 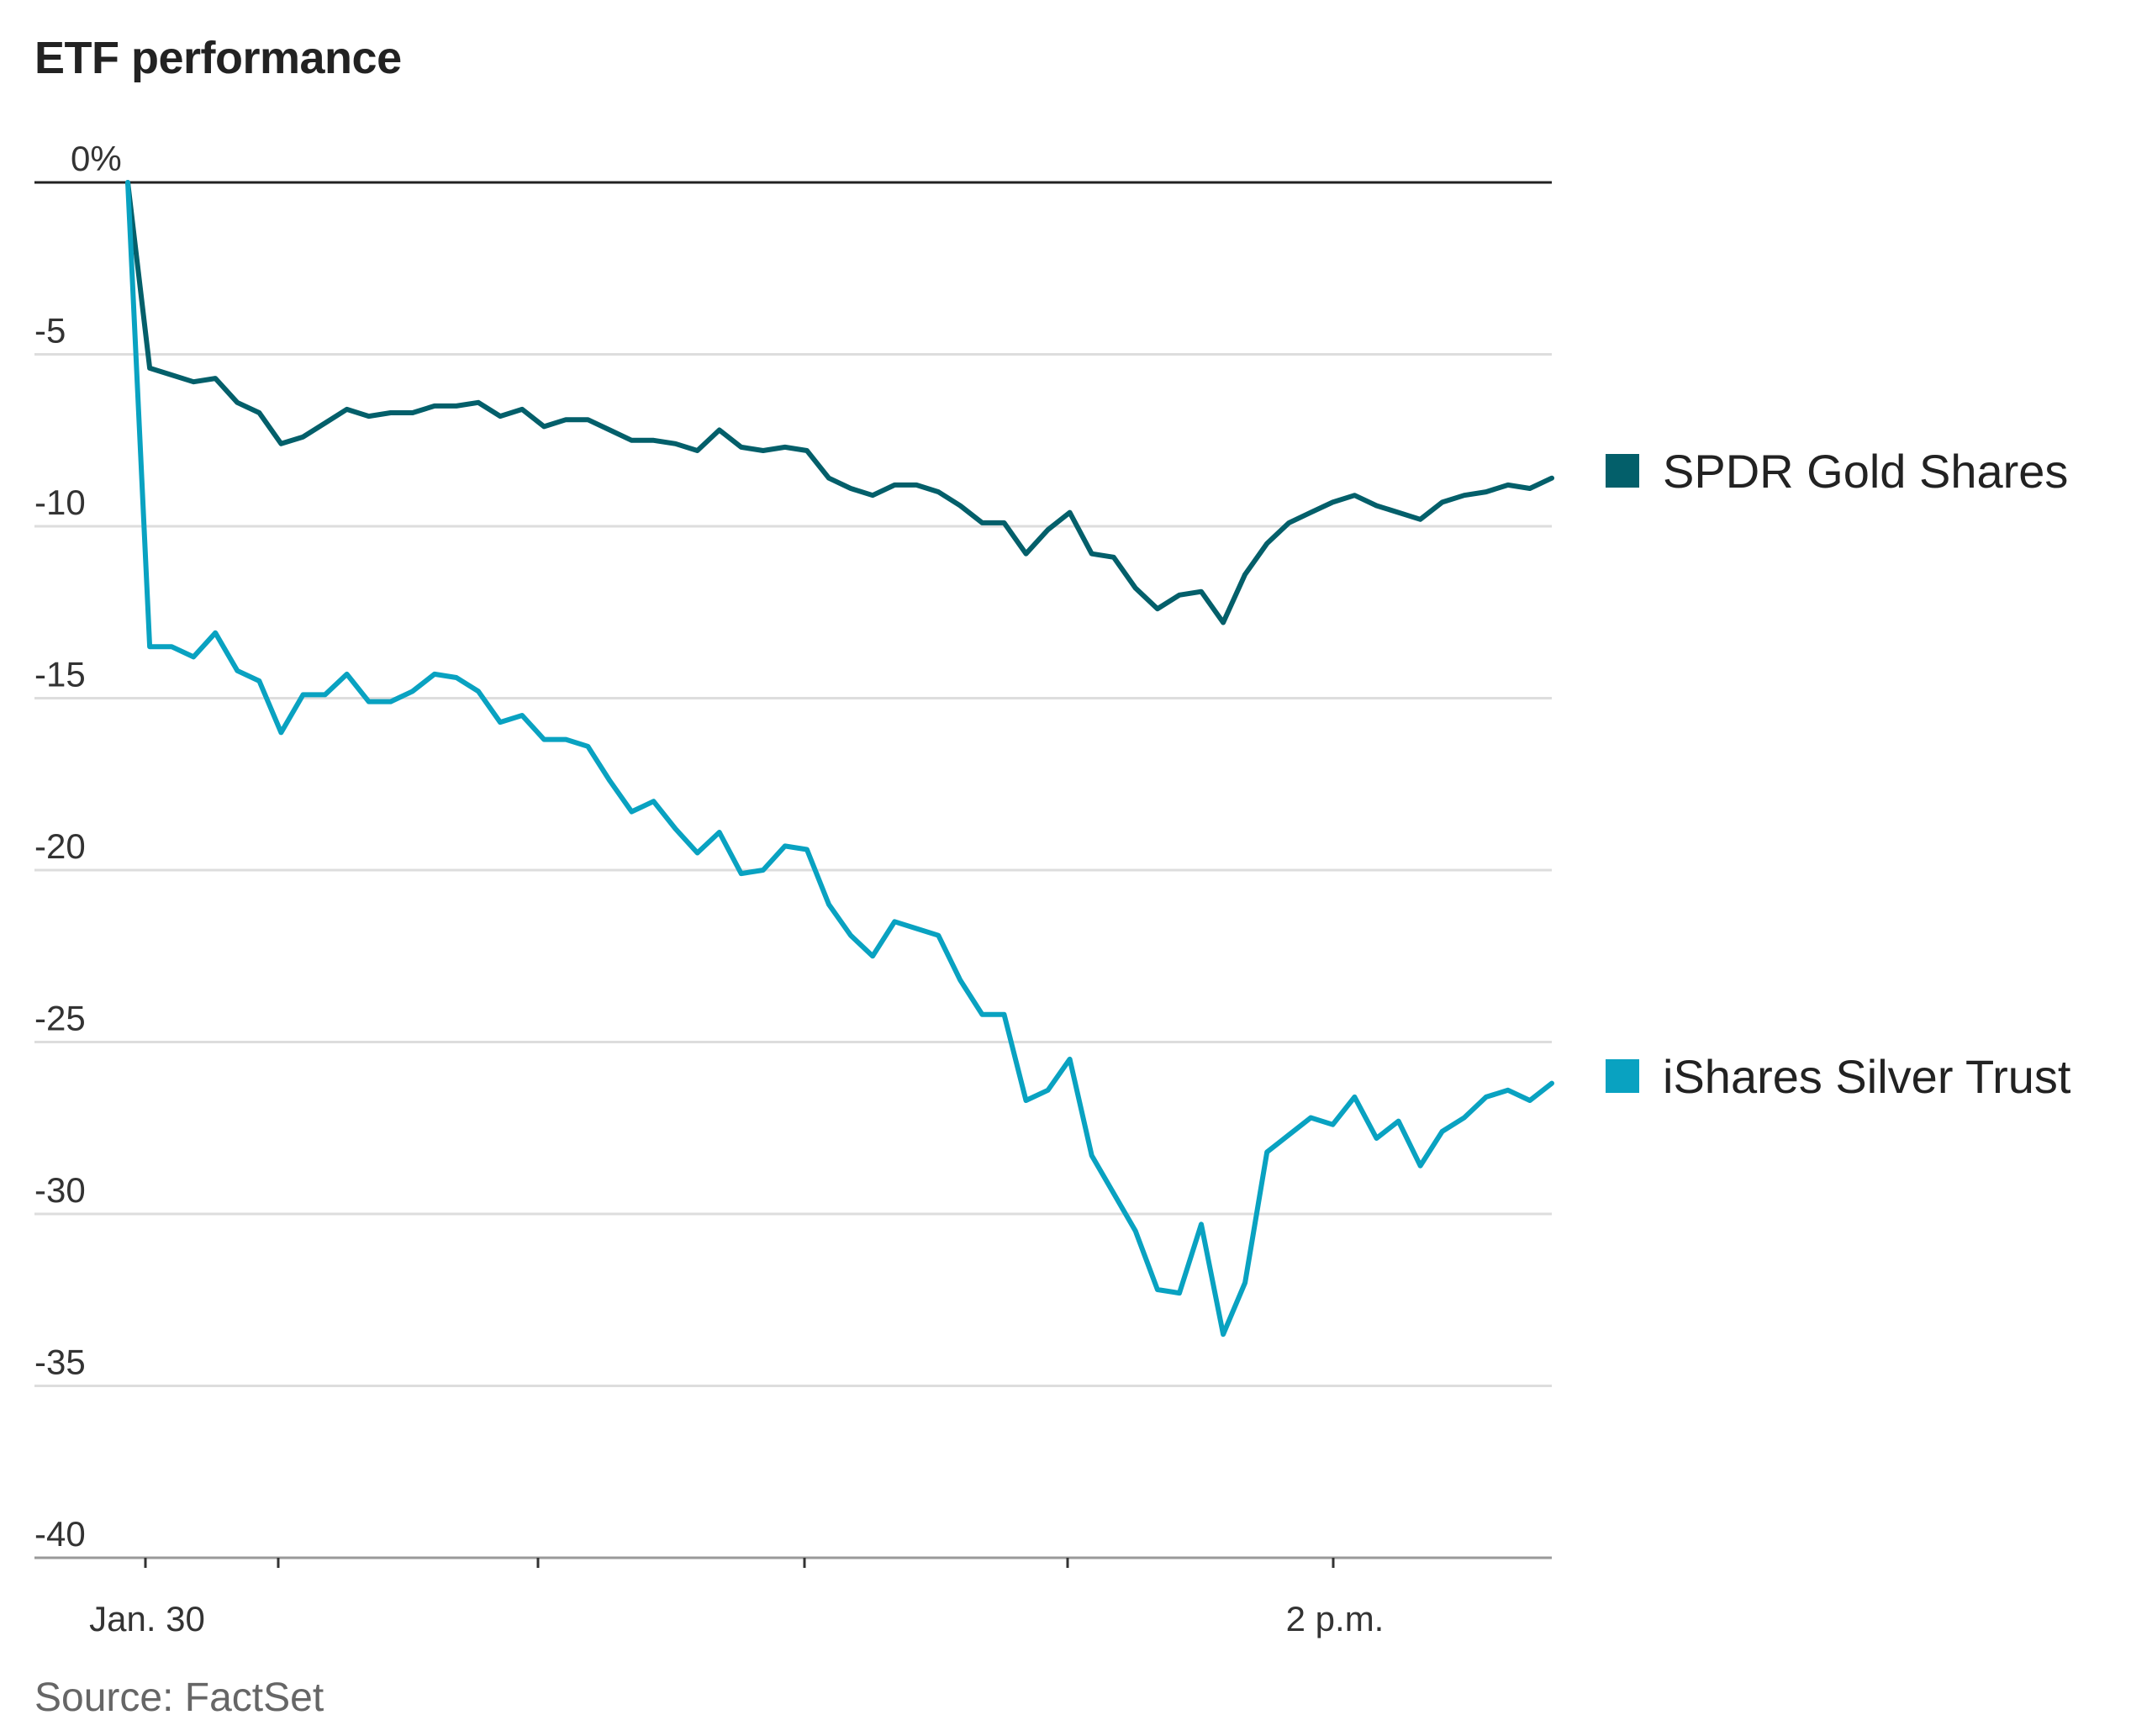 What do you see at coordinates (736, 1598) in the screenshot?
I see `x-axis: Jan. 30 2 p.m.` at bounding box center [736, 1598].